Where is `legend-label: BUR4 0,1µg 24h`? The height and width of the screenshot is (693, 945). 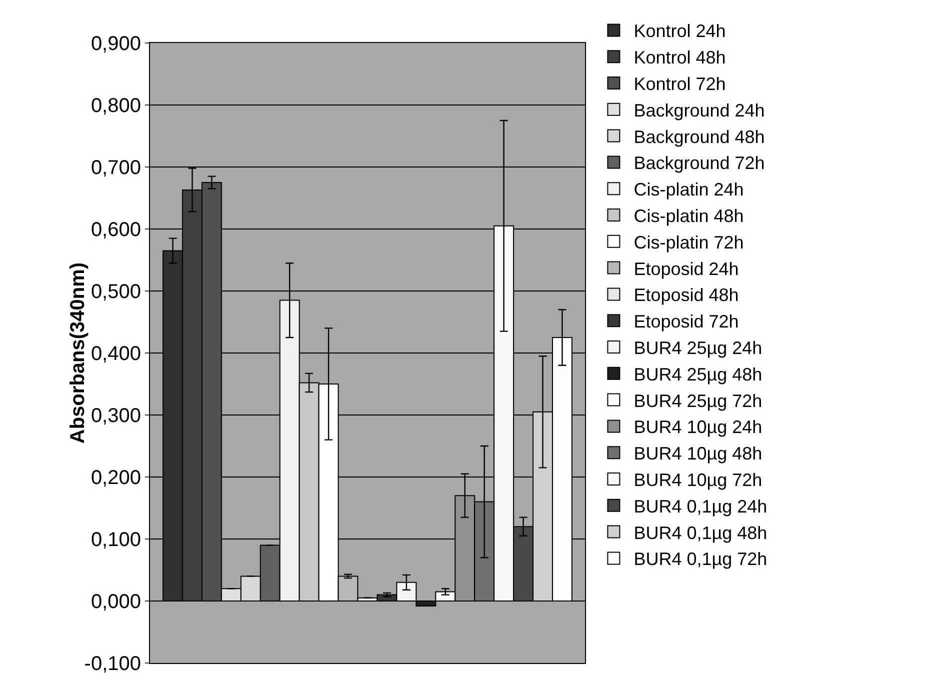
legend-label: BUR4 0,1µg 24h is located at coordinates (701, 506).